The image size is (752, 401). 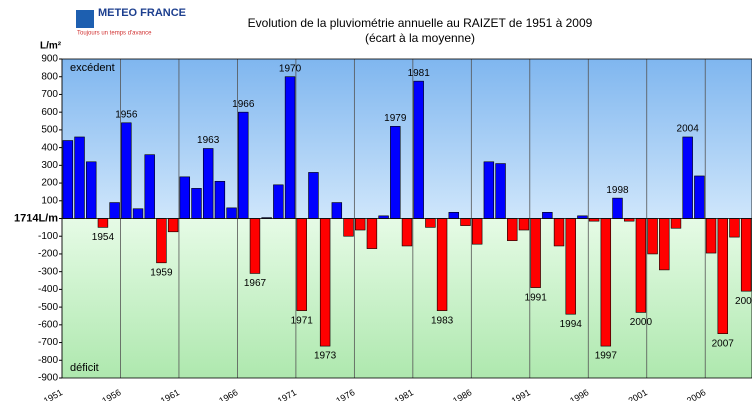 I want to click on y-tick-label: 800, so click(x=49, y=76).